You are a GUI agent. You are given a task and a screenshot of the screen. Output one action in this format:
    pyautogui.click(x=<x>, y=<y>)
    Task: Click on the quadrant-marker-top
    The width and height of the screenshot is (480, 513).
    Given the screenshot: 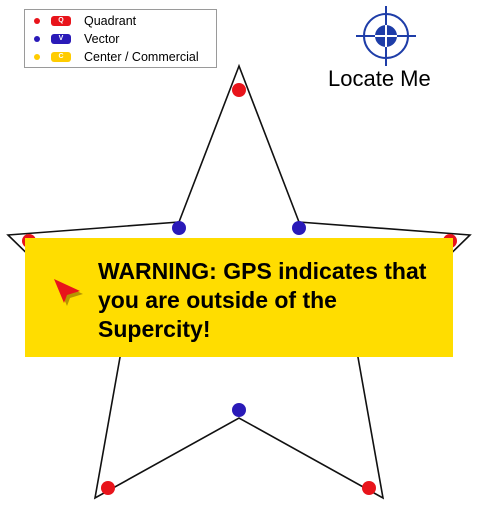 What is the action you would take?
    pyautogui.click(x=239, y=90)
    